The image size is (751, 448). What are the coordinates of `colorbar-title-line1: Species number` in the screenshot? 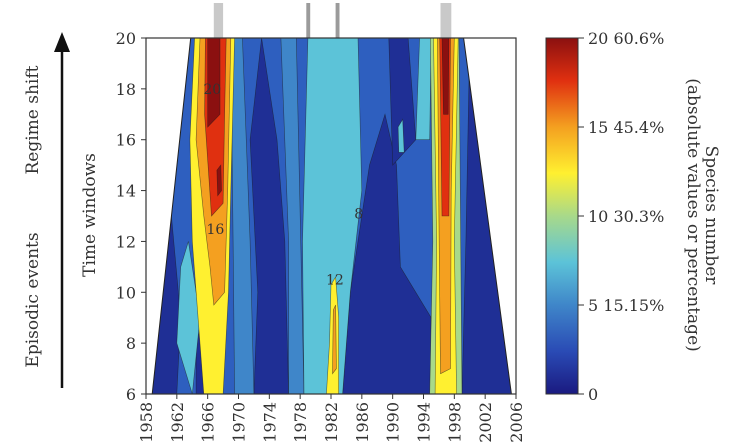 It's located at (711, 216).